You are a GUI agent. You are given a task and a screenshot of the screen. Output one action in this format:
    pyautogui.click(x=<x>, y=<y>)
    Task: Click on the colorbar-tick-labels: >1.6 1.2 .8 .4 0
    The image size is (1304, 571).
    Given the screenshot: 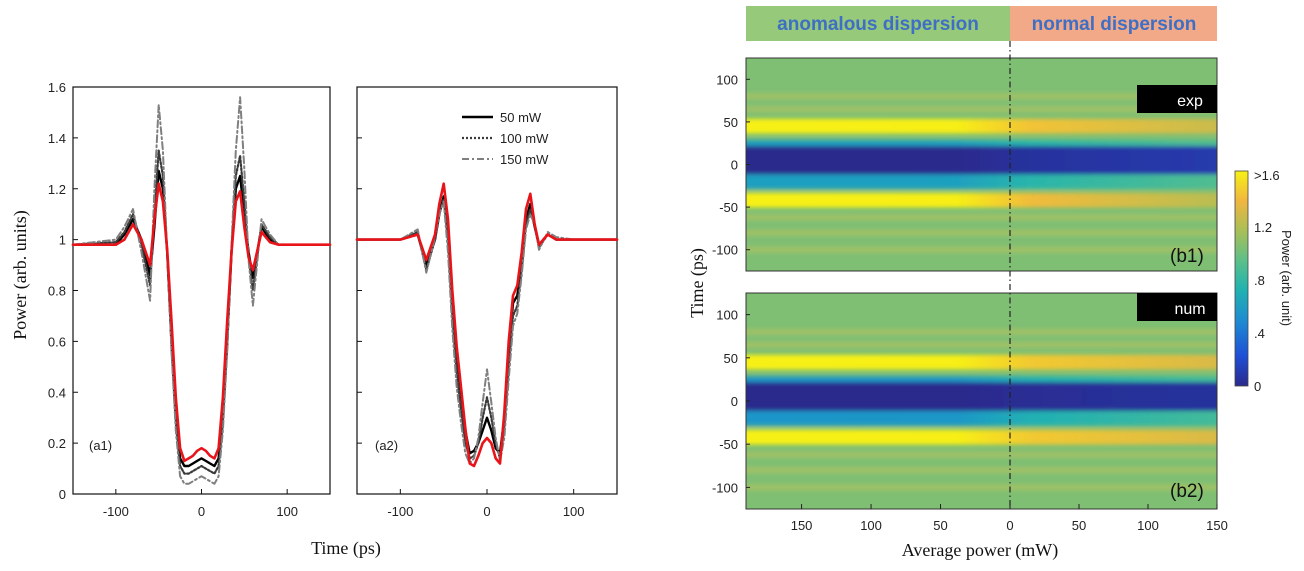 What is the action you would take?
    pyautogui.click(x=1267, y=281)
    